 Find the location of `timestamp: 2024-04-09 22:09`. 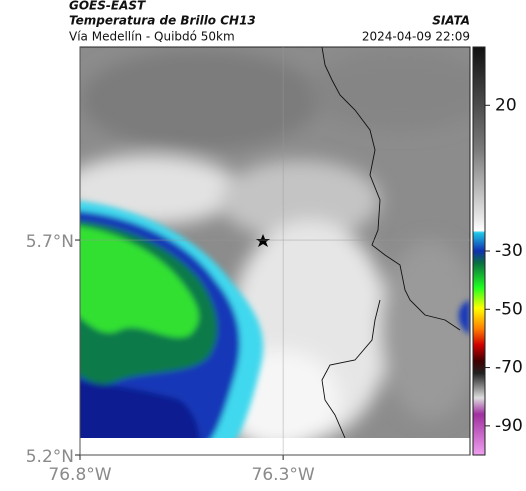

timestamp: 2024-04-09 22:09 is located at coordinates (416, 37).